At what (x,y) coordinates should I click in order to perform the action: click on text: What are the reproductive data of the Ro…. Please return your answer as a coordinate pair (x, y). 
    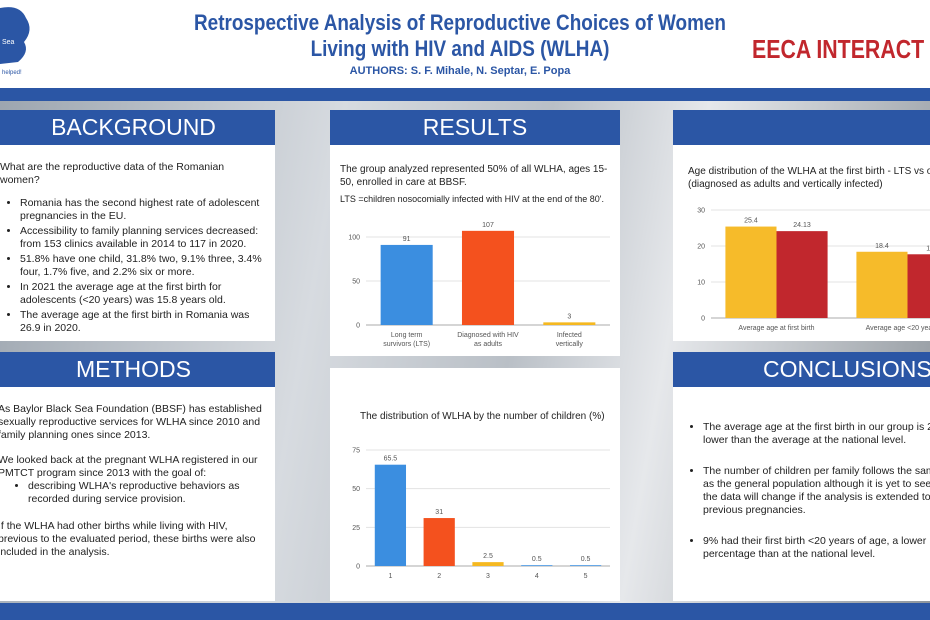
    Looking at the image, I should click on (112, 173).